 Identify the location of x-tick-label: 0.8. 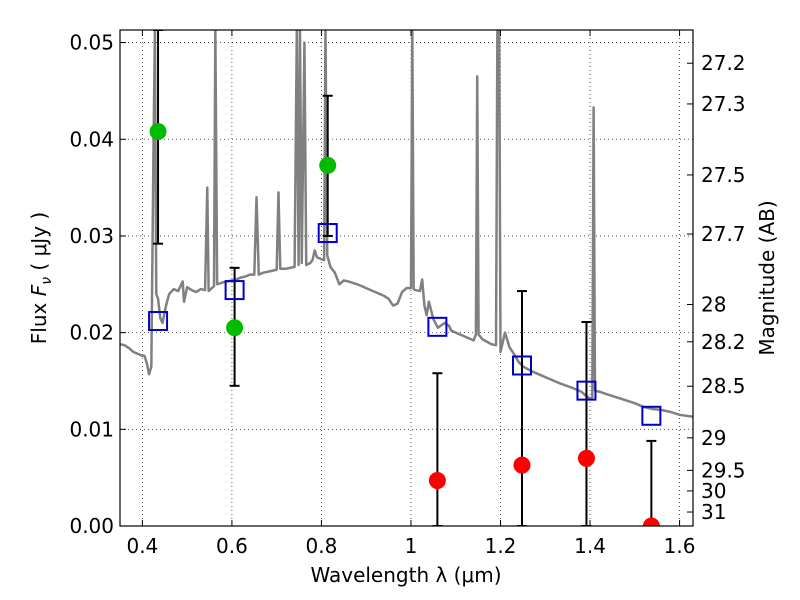
(322, 546).